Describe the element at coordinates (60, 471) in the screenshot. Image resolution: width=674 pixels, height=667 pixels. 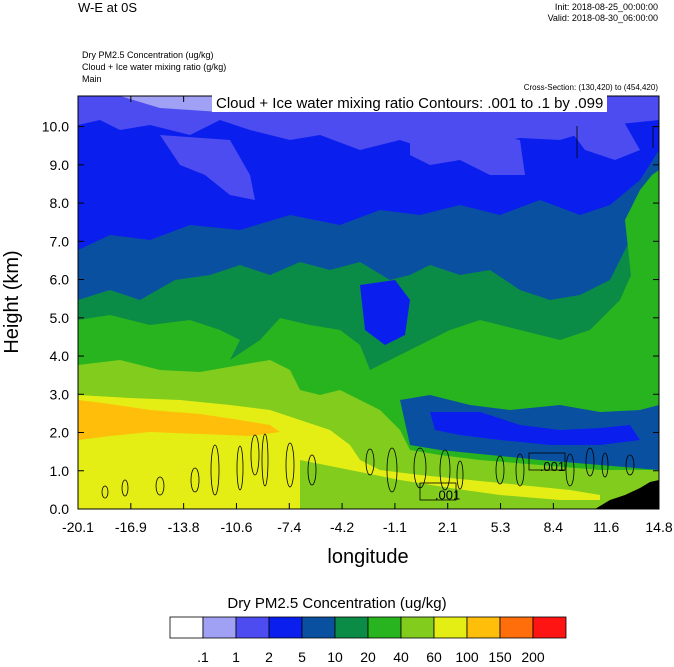
I see `y-tick-label: 1.0` at that location.